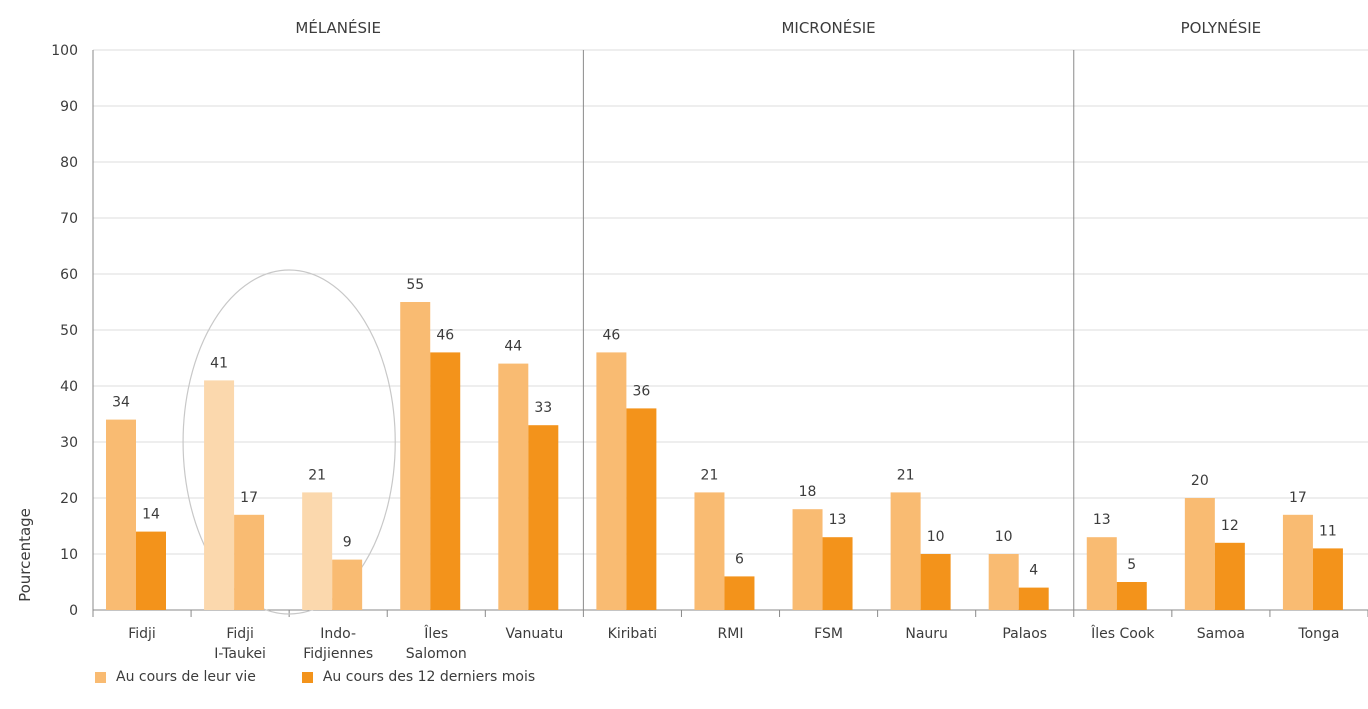 The image size is (1368, 709). What do you see at coordinates (1033, 571) in the screenshot?
I see `data-label: 4` at bounding box center [1033, 571].